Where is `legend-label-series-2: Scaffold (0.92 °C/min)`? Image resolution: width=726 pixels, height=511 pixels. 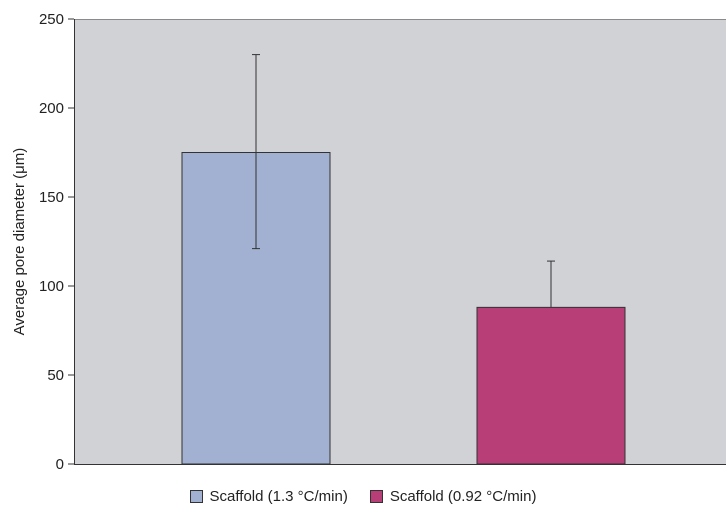
legend-label-series-2: Scaffold (0.92 °C/min) is located at coordinates (463, 496).